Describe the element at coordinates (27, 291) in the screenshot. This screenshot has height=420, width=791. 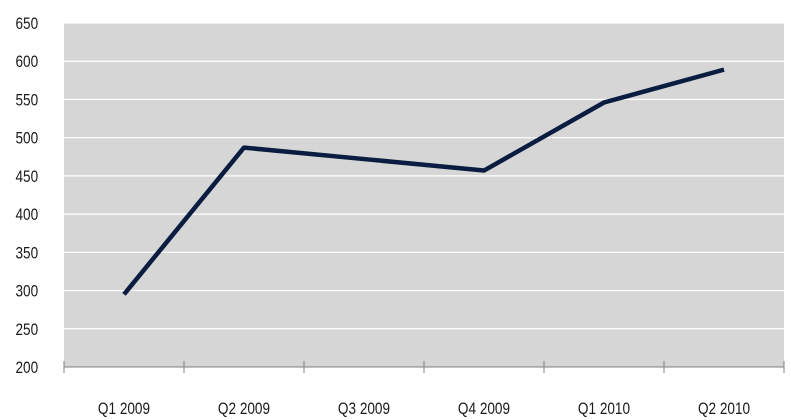
I see `y-tick-label: 300` at that location.